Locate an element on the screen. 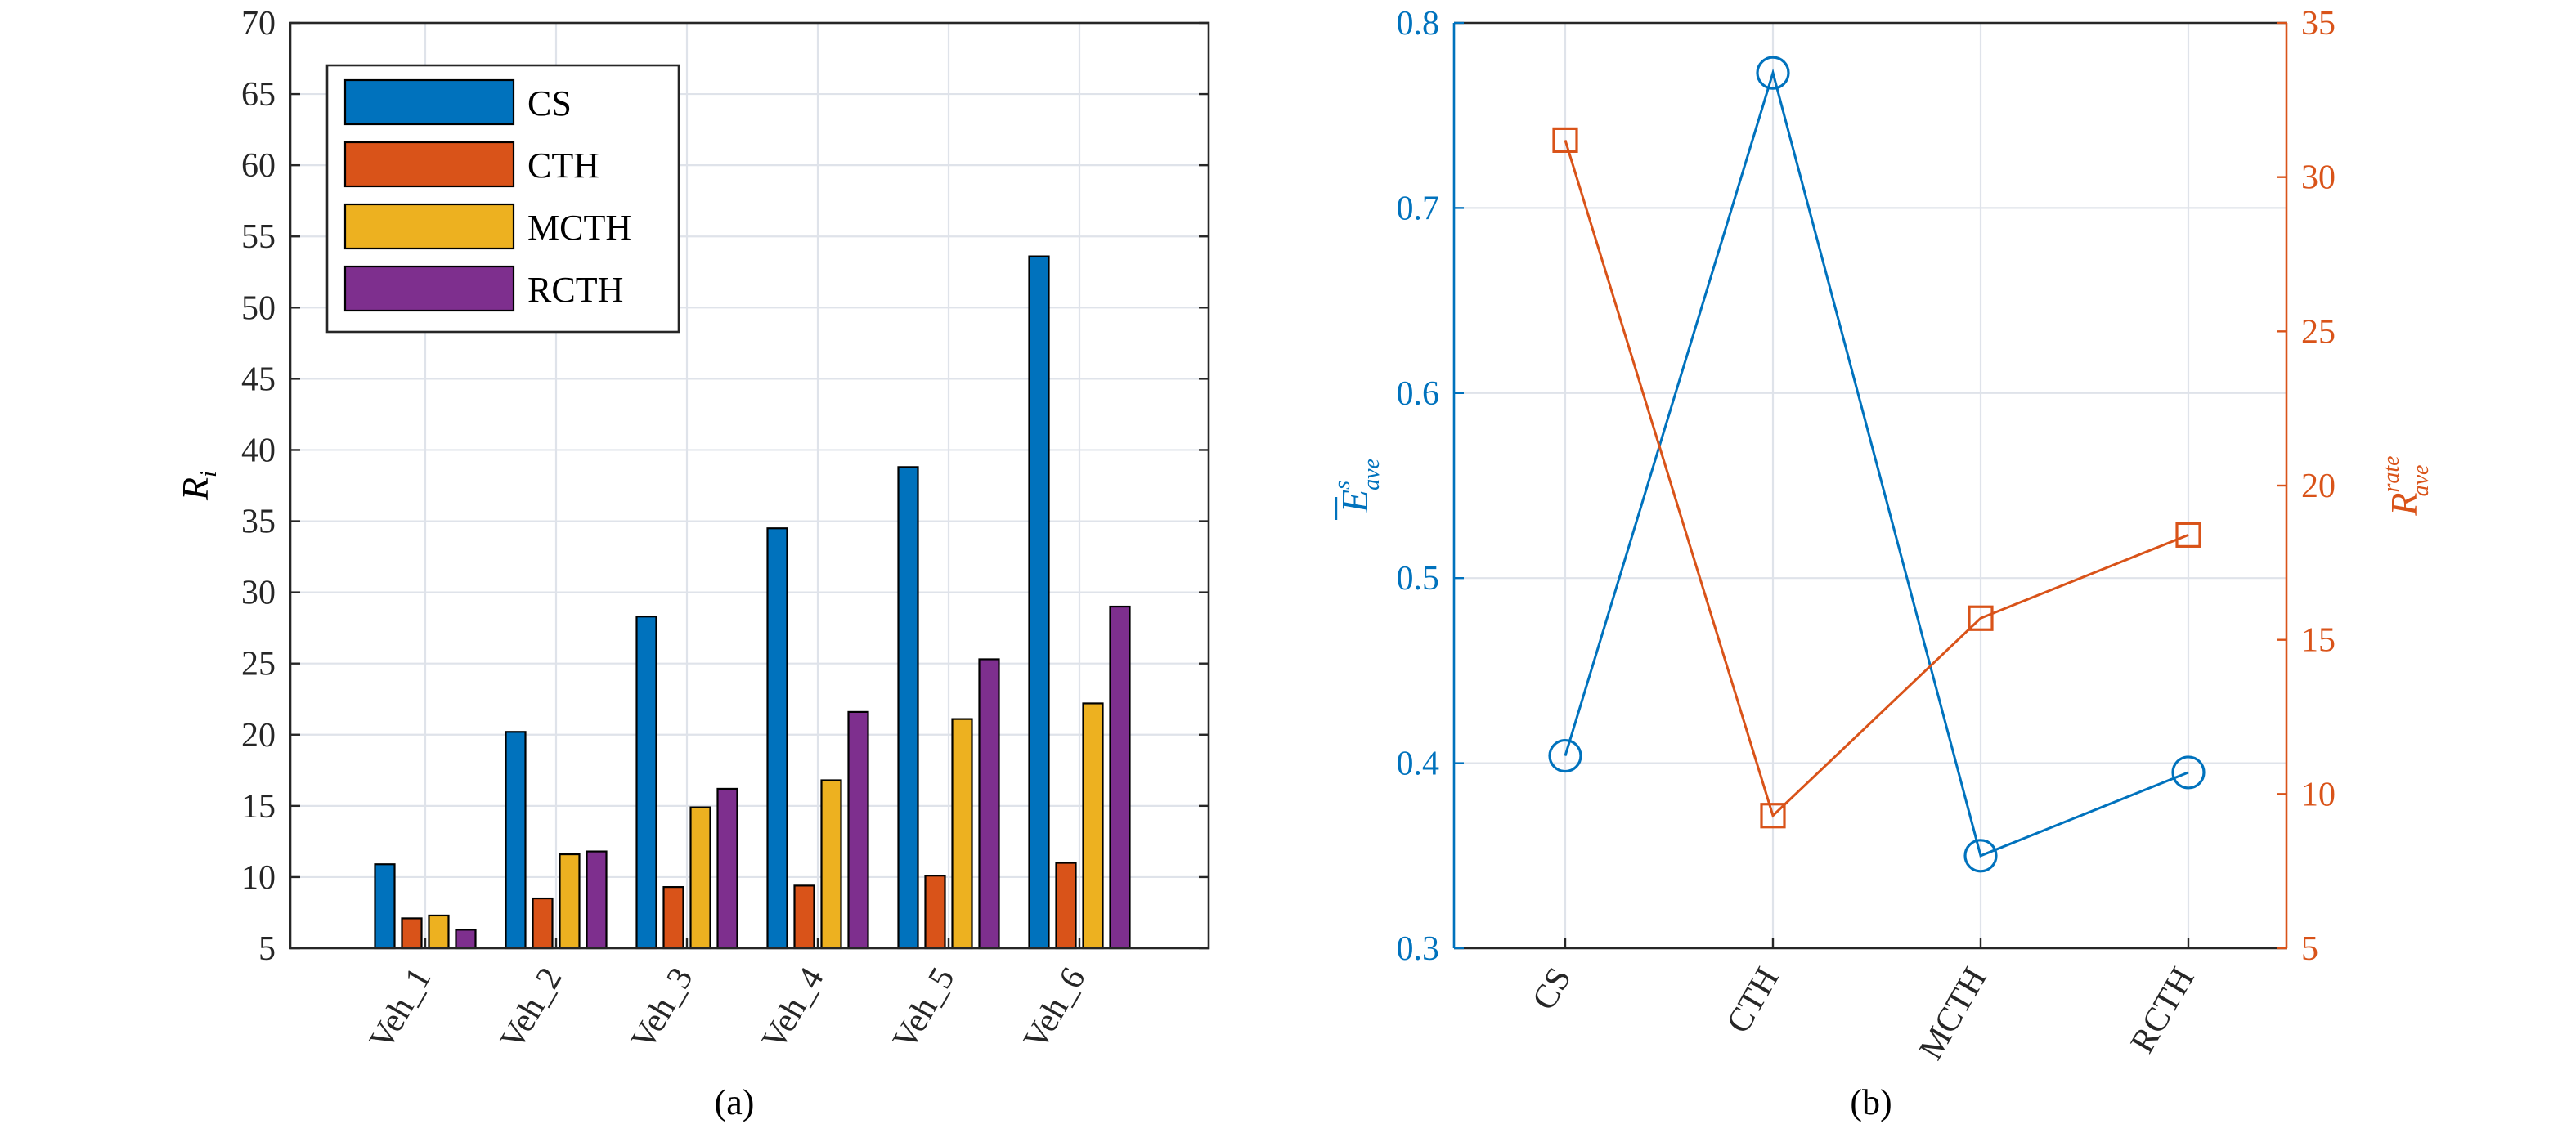  chart-b-right-y-tick-label: 30 is located at coordinates (2318, 178).